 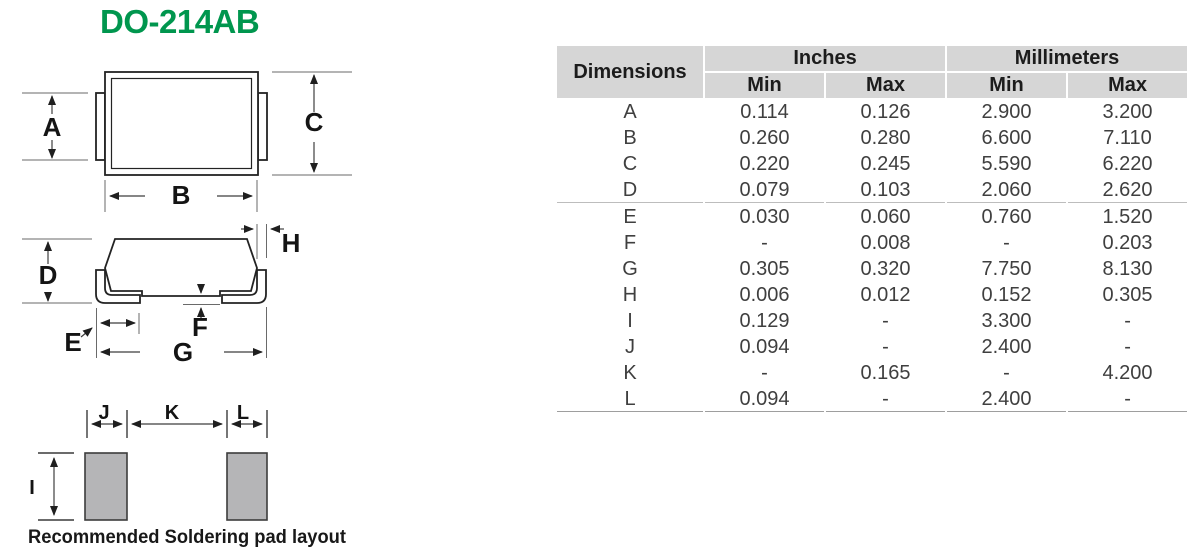 I want to click on lead-left, so click(x=118, y=286).